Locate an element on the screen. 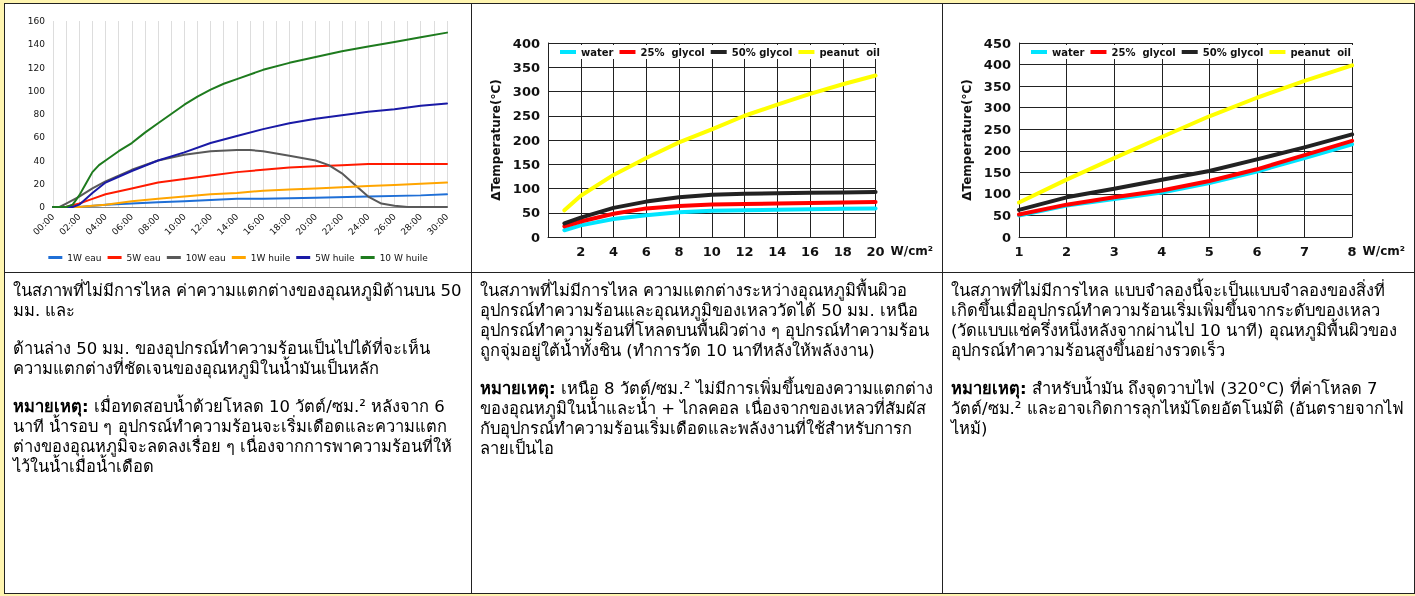 The height and width of the screenshot is (596, 1415). y-tick-label: 80 is located at coordinates (39, 114).